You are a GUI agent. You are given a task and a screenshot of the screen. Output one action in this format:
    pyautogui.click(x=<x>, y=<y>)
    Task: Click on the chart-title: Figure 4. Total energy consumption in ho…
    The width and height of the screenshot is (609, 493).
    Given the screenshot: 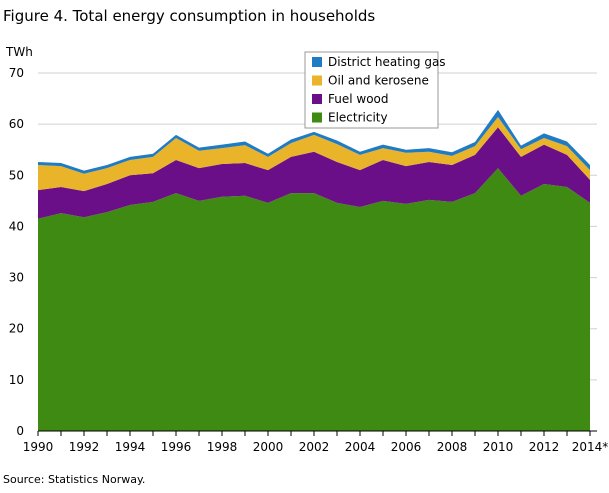 What is the action you would take?
    pyautogui.click(x=189, y=16)
    